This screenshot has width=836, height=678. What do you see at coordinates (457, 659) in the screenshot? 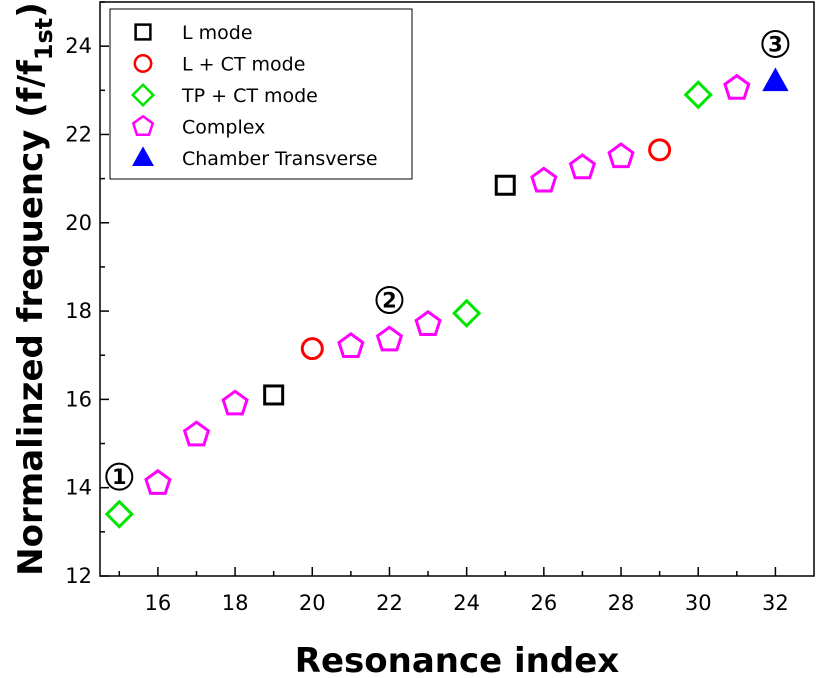
I see `x-axis-title: Resonance index` at bounding box center [457, 659].